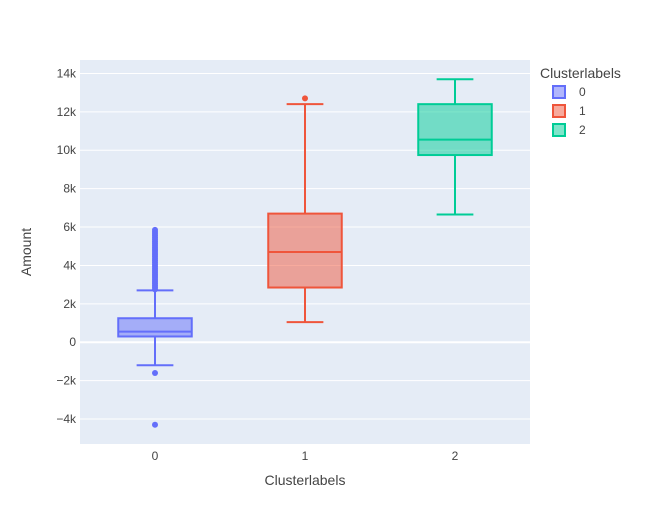 The image size is (646, 525). Describe the element at coordinates (582, 111) in the screenshot. I see `legend-label: 1` at that location.